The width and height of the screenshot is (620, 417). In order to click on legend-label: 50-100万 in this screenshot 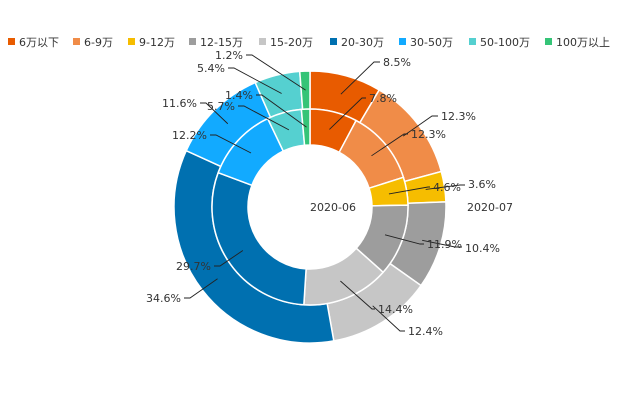, I will do `click(505, 42)`.